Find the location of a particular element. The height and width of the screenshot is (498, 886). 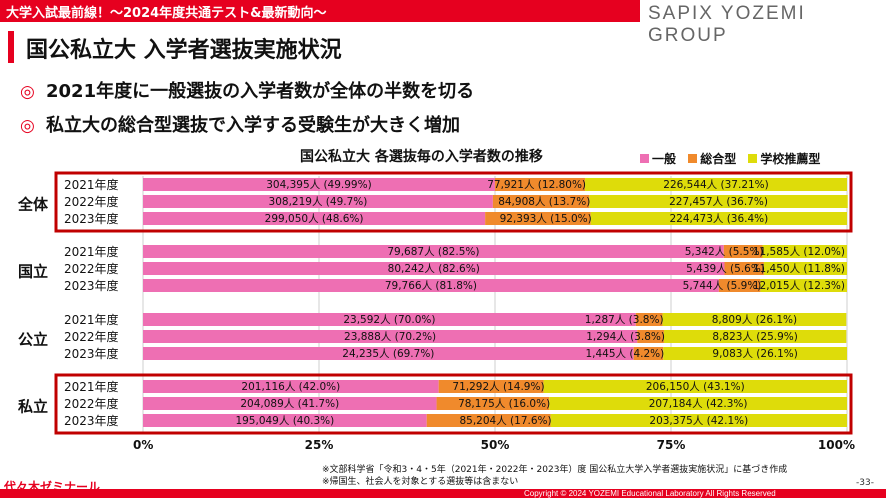

data-label: 23,592人 (70.0%) is located at coordinates (389, 320).